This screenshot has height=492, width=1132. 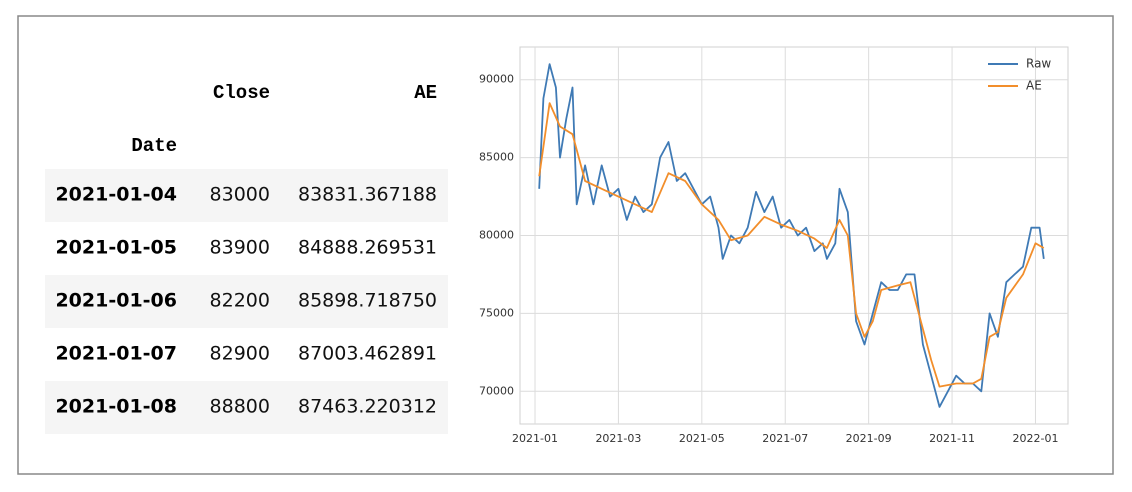 I want to click on row-index: 2021-01-05, so click(x=116, y=248).